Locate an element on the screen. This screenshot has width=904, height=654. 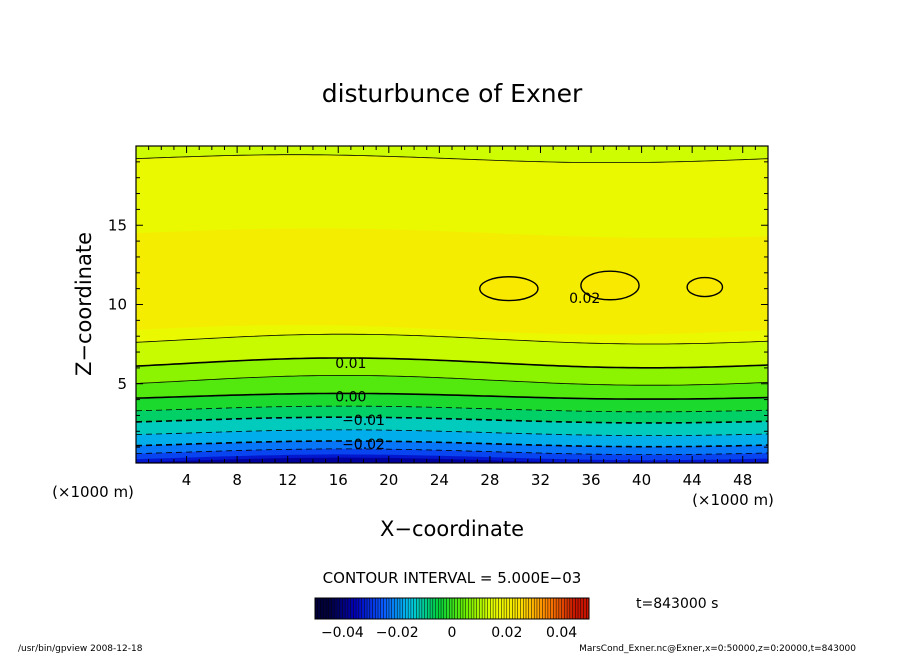
contour-line-0.015 is located at coordinates (452, 339).